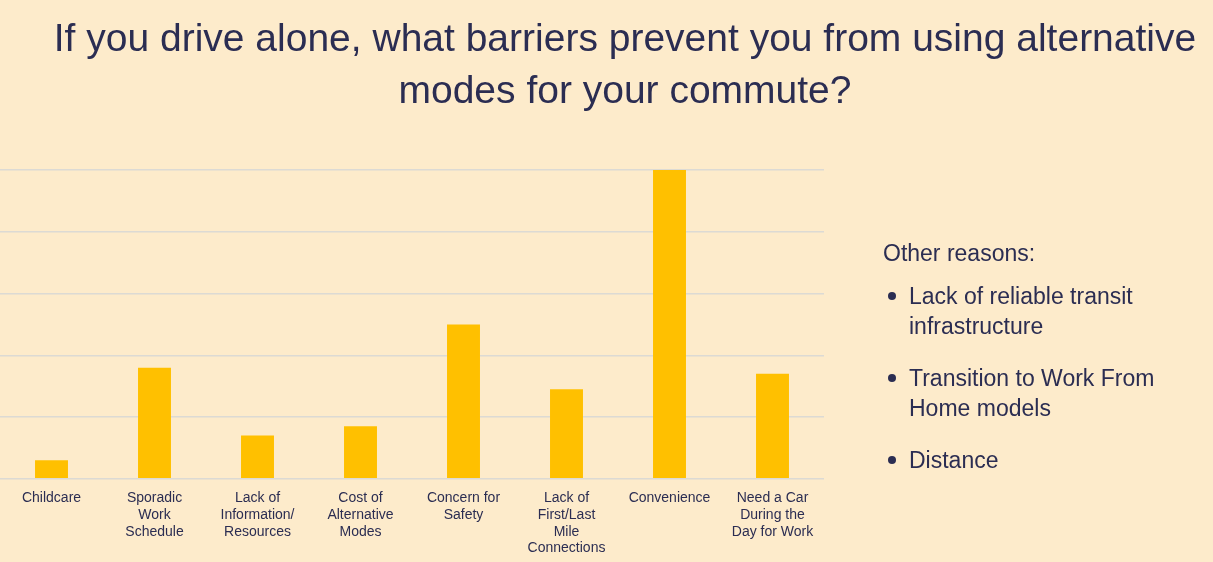 The height and width of the screenshot is (562, 1213). I want to click on x-tick-label: Cost of Alternative Modes, so click(360, 514).